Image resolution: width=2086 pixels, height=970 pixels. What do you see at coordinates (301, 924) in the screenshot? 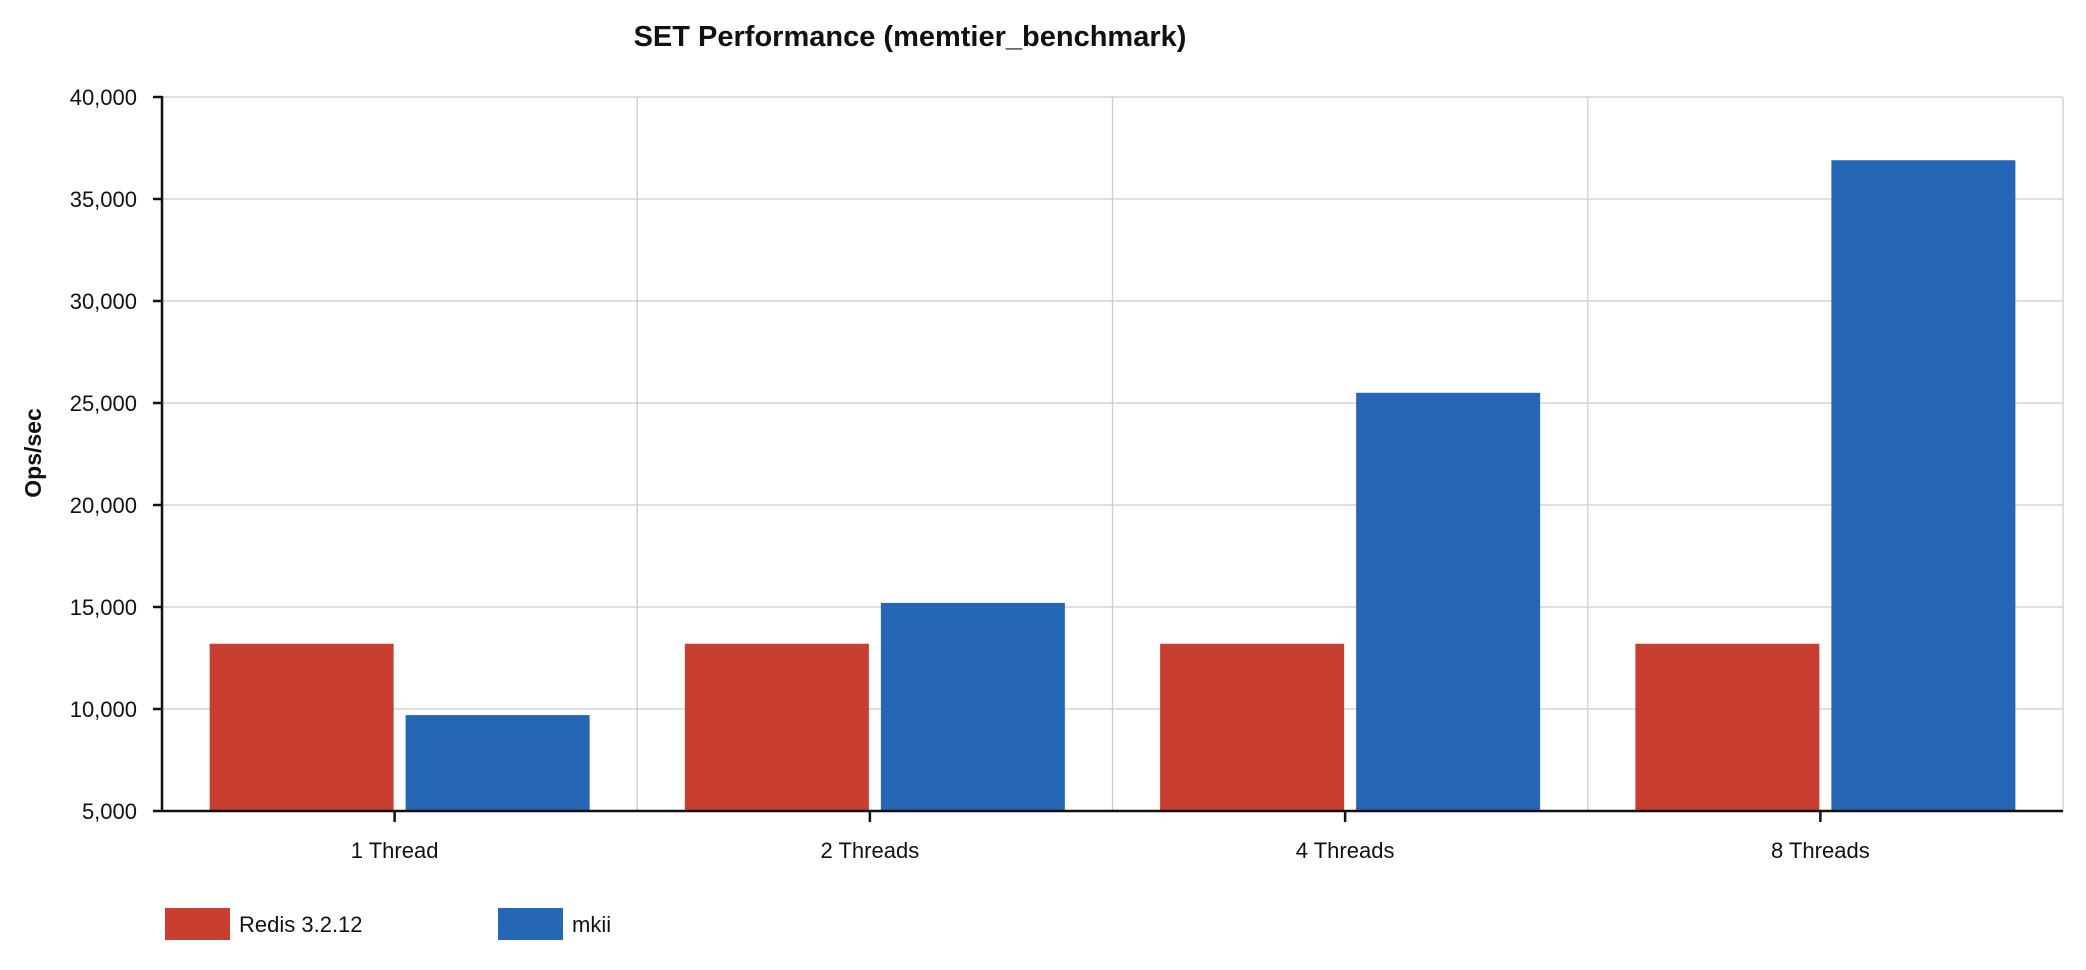
I see `legend-label: Redis 3.2.12` at bounding box center [301, 924].